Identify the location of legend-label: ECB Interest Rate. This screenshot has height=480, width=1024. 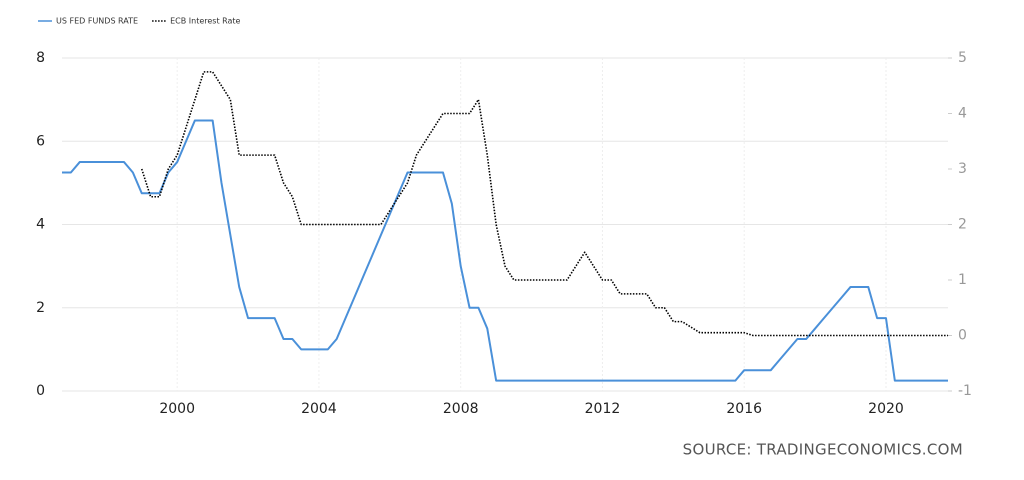
(205, 21).